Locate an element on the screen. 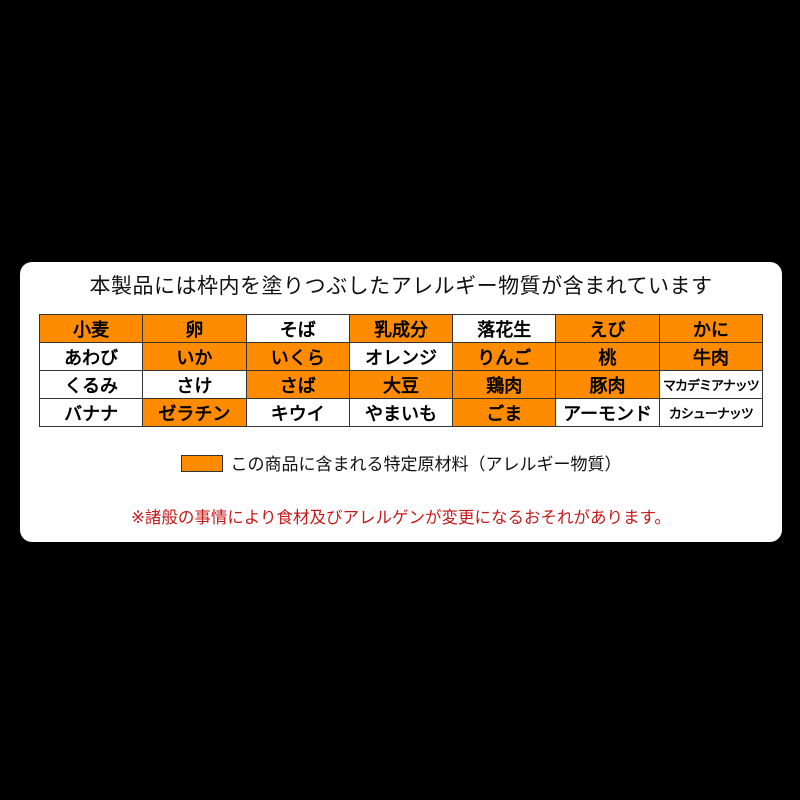 The image size is (800, 800). allergen-cell: 乳成分 is located at coordinates (401, 328).